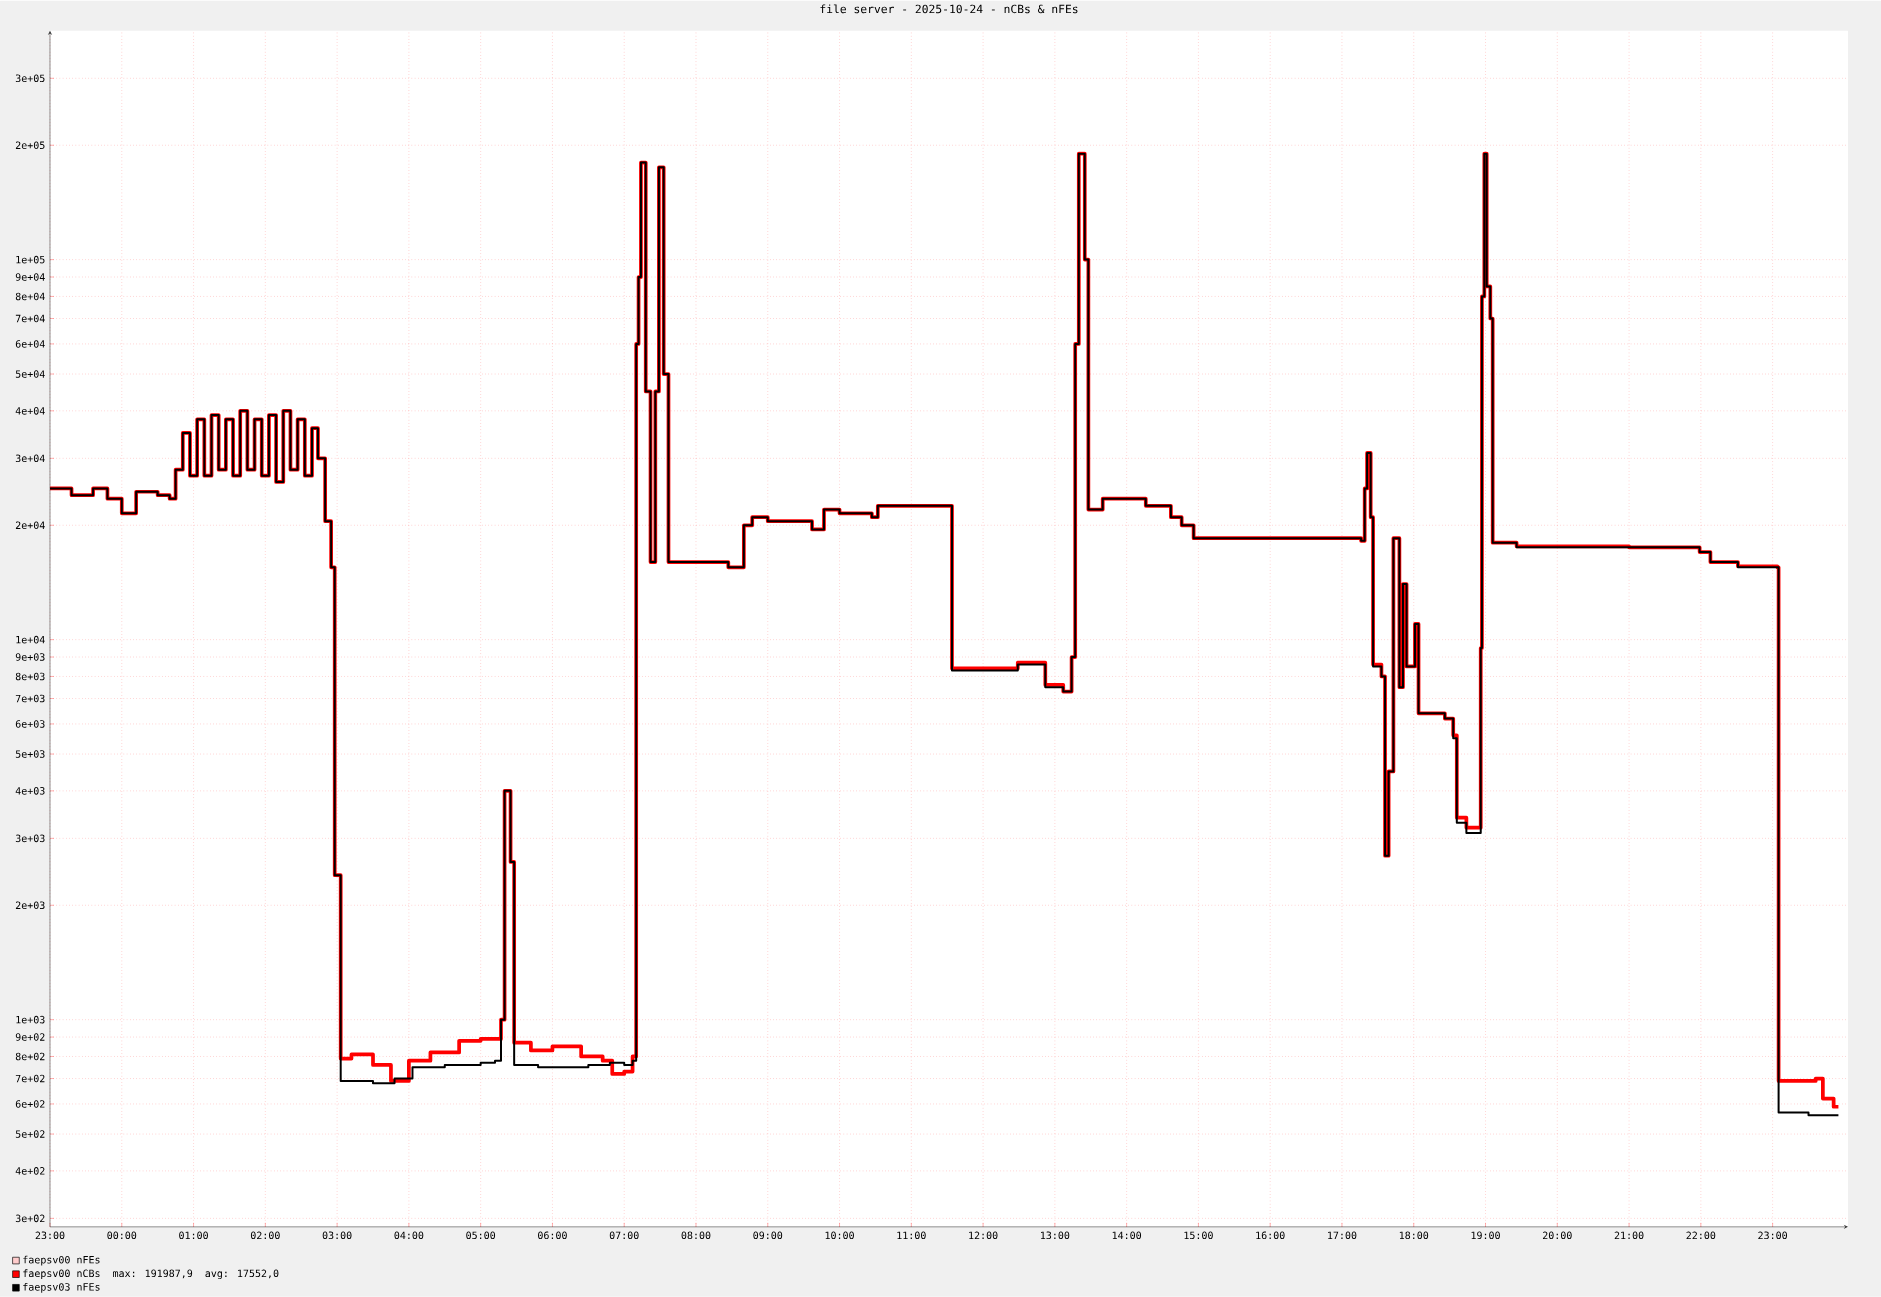  Describe the element at coordinates (30, 318) in the screenshot. I see `y-tick-label: 7e+04` at that location.